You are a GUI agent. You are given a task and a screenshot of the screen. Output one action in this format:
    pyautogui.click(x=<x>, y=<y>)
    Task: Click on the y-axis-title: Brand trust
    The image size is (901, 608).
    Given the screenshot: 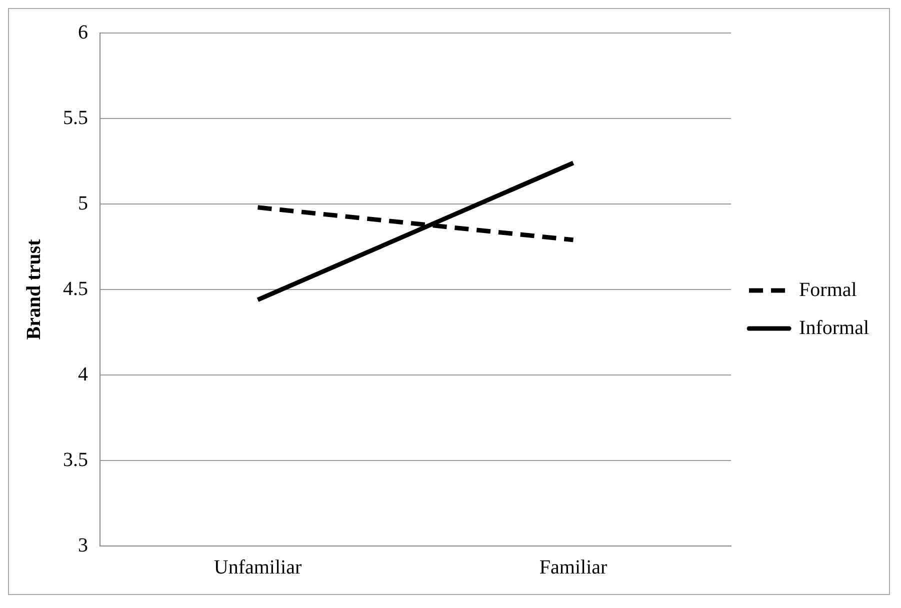 What is the action you would take?
    pyautogui.click(x=34, y=289)
    